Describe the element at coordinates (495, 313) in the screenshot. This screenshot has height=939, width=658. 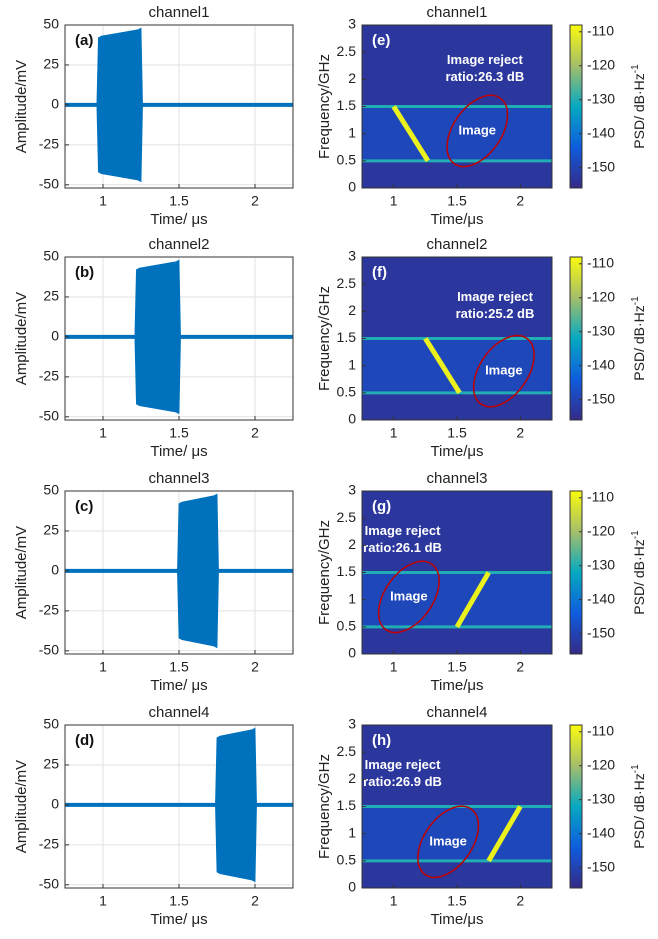
I see `annotation: ratio:25.2 dB` at that location.